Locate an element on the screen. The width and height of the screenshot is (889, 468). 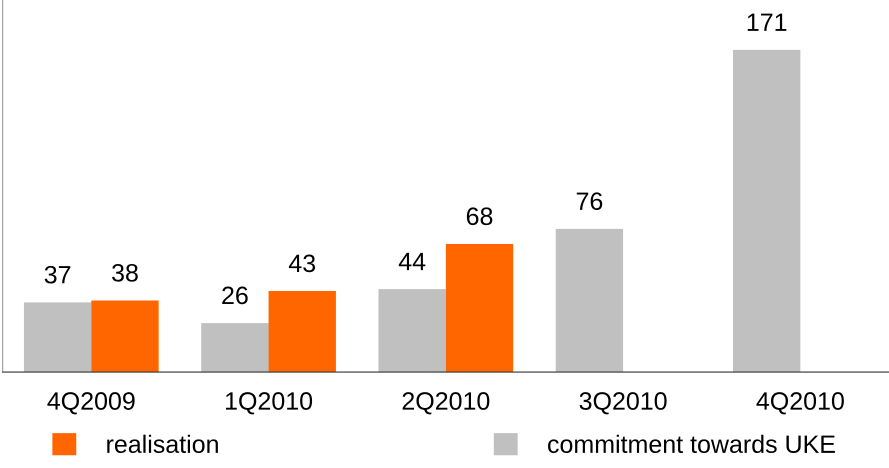
data-label: 43 is located at coordinates (302, 263).